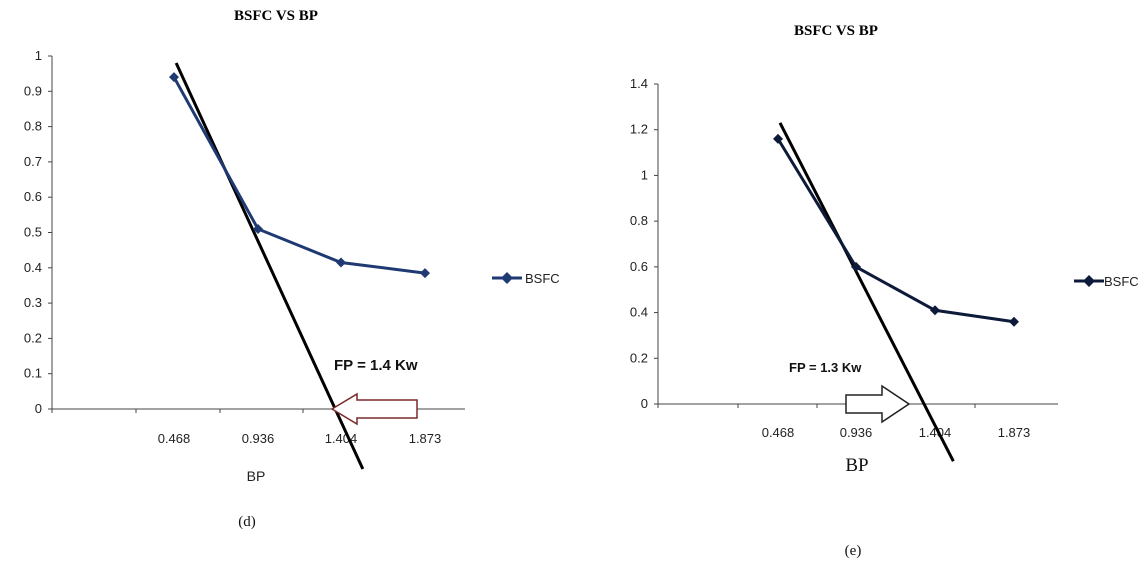 This screenshot has width=1142, height=565. I want to click on chart-d-fp-arrow, so click(374, 409).